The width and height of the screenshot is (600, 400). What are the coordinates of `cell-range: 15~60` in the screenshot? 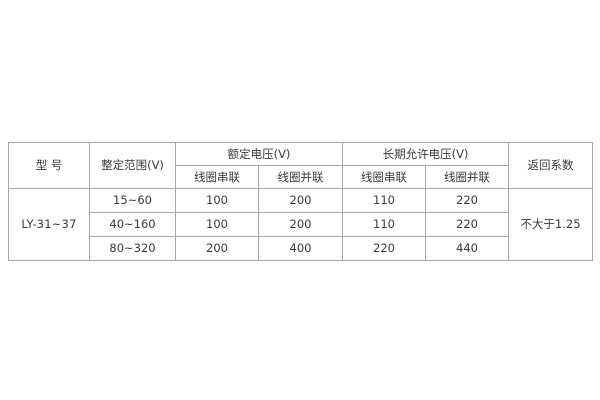 It's located at (132, 200).